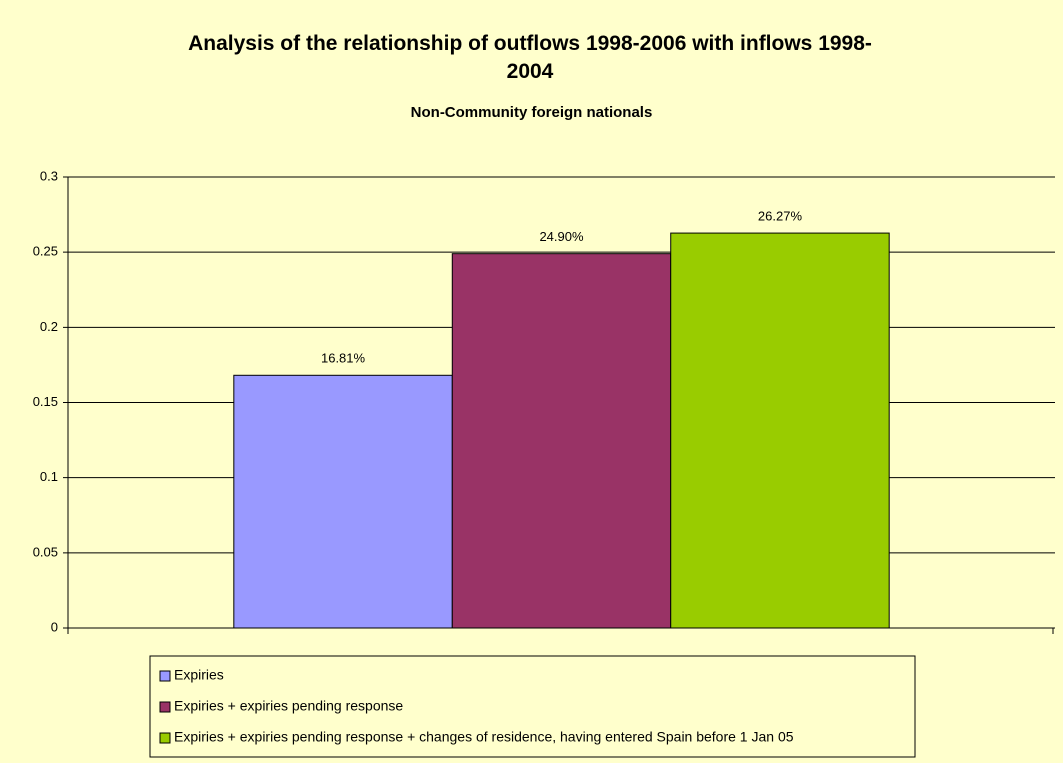 This screenshot has width=1063, height=763. Describe the element at coordinates (49, 476) in the screenshot. I see `y-tick-label: 0.1` at that location.